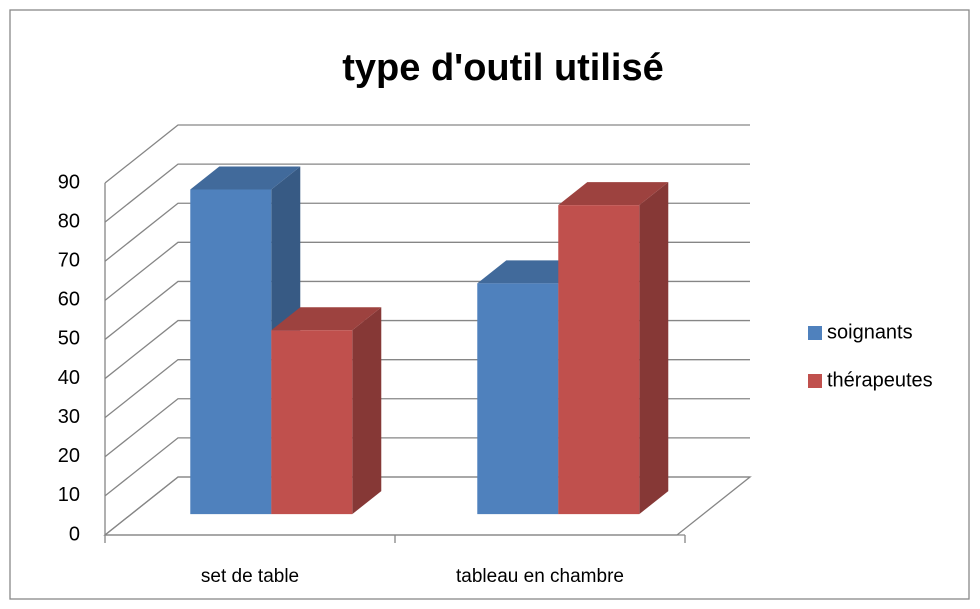 This screenshot has height=609, width=980. Describe the element at coordinates (250, 576) in the screenshot. I see `x-tick-label: set de table` at that location.